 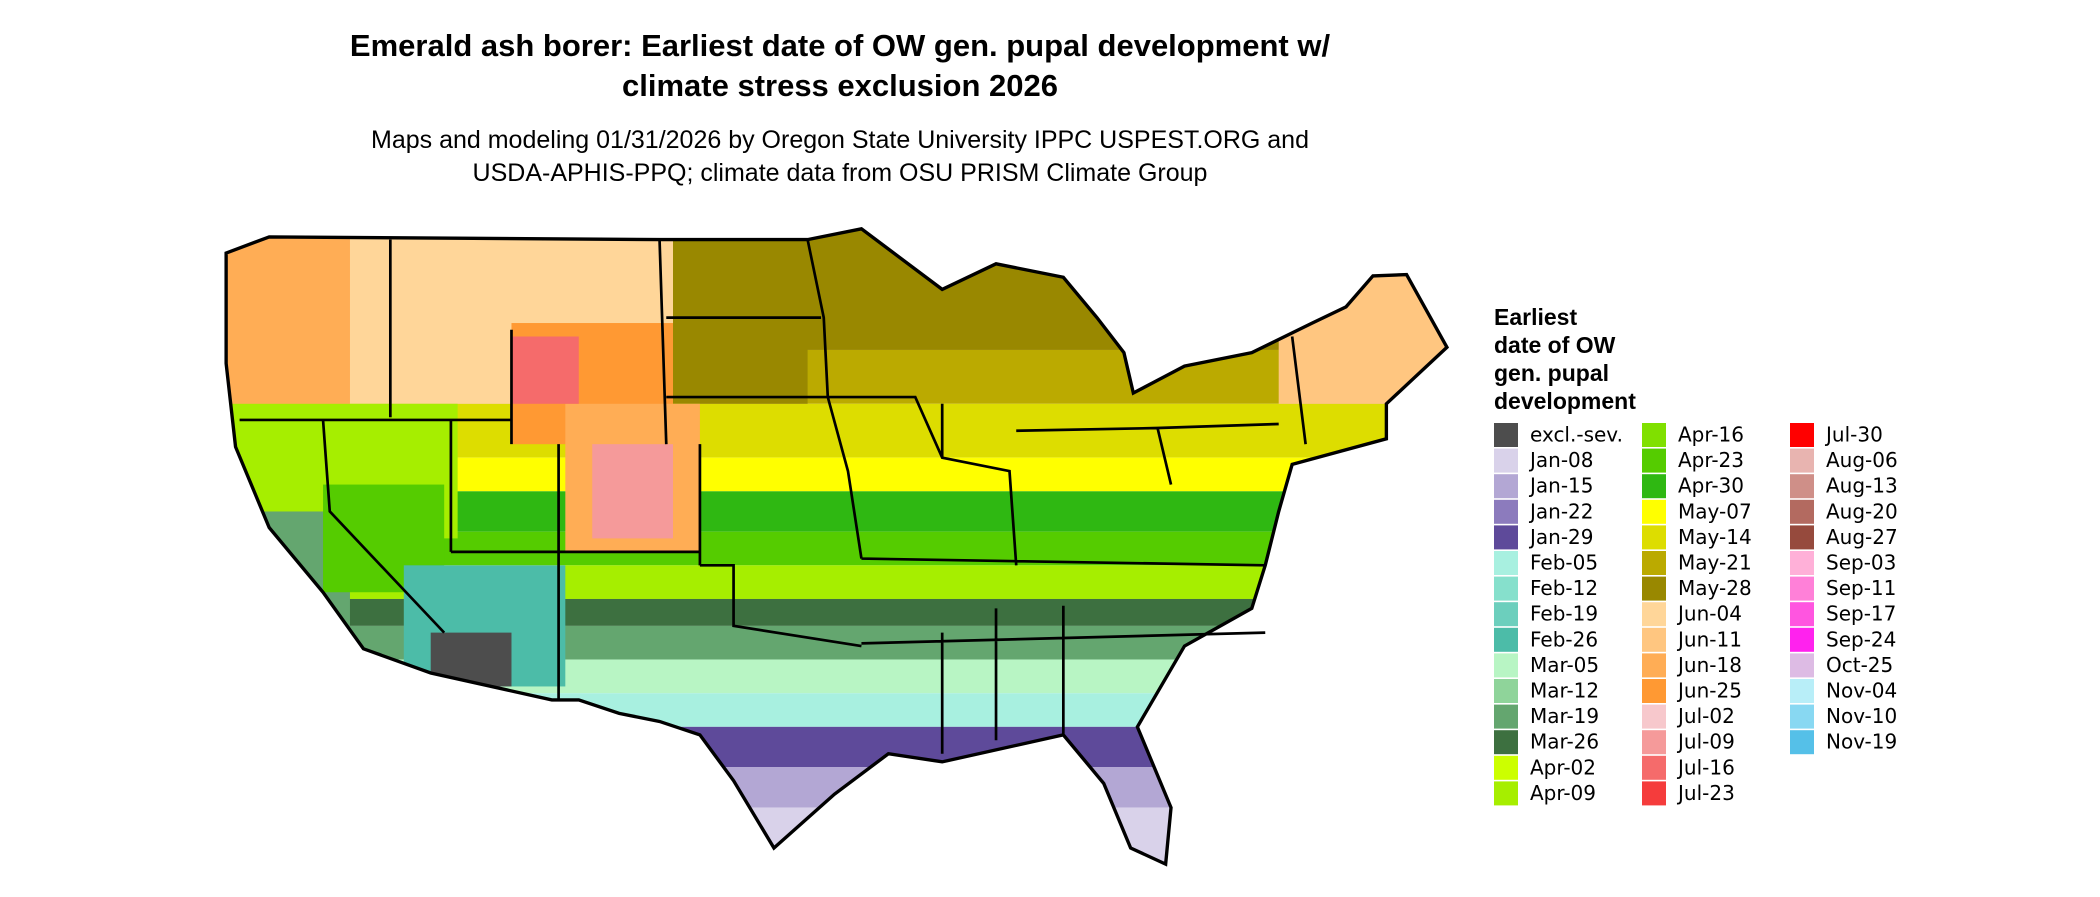 I want to click on legend-label: Apr-09, so click(x=1563, y=793).